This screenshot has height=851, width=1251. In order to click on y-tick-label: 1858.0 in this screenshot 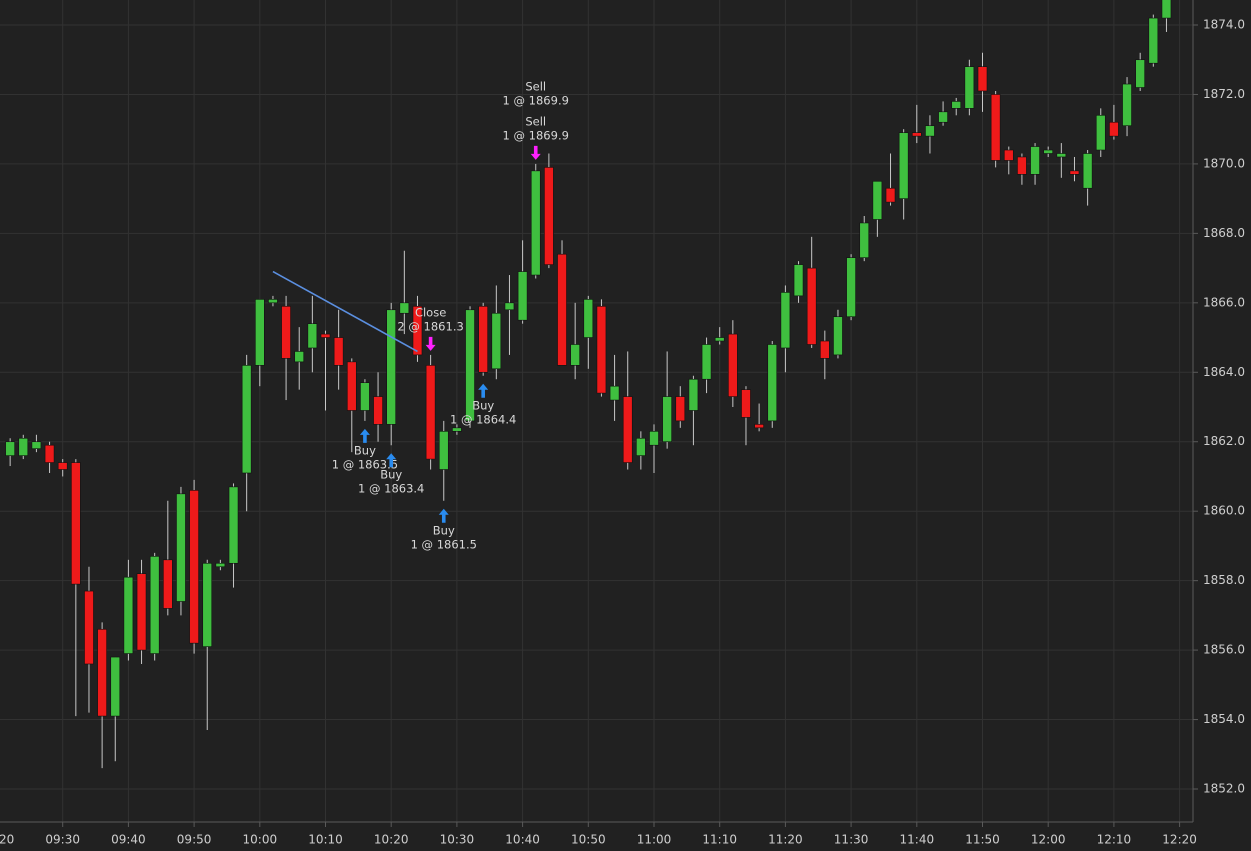, I will do `click(1224, 580)`.